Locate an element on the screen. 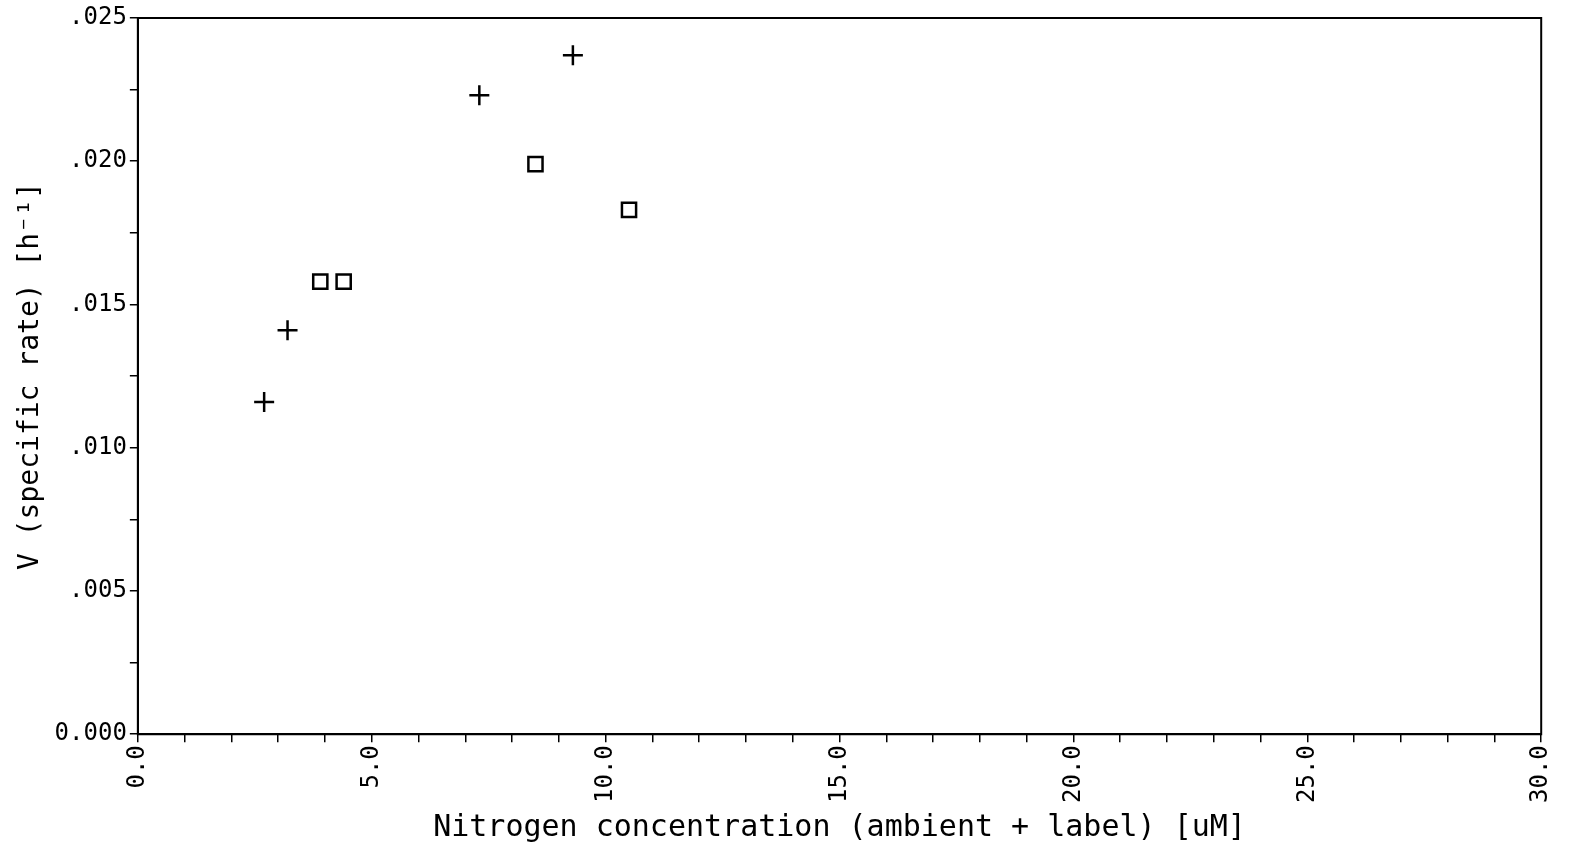 The image size is (1573, 858). x-tick-label: 15.0 is located at coordinates (837, 774).